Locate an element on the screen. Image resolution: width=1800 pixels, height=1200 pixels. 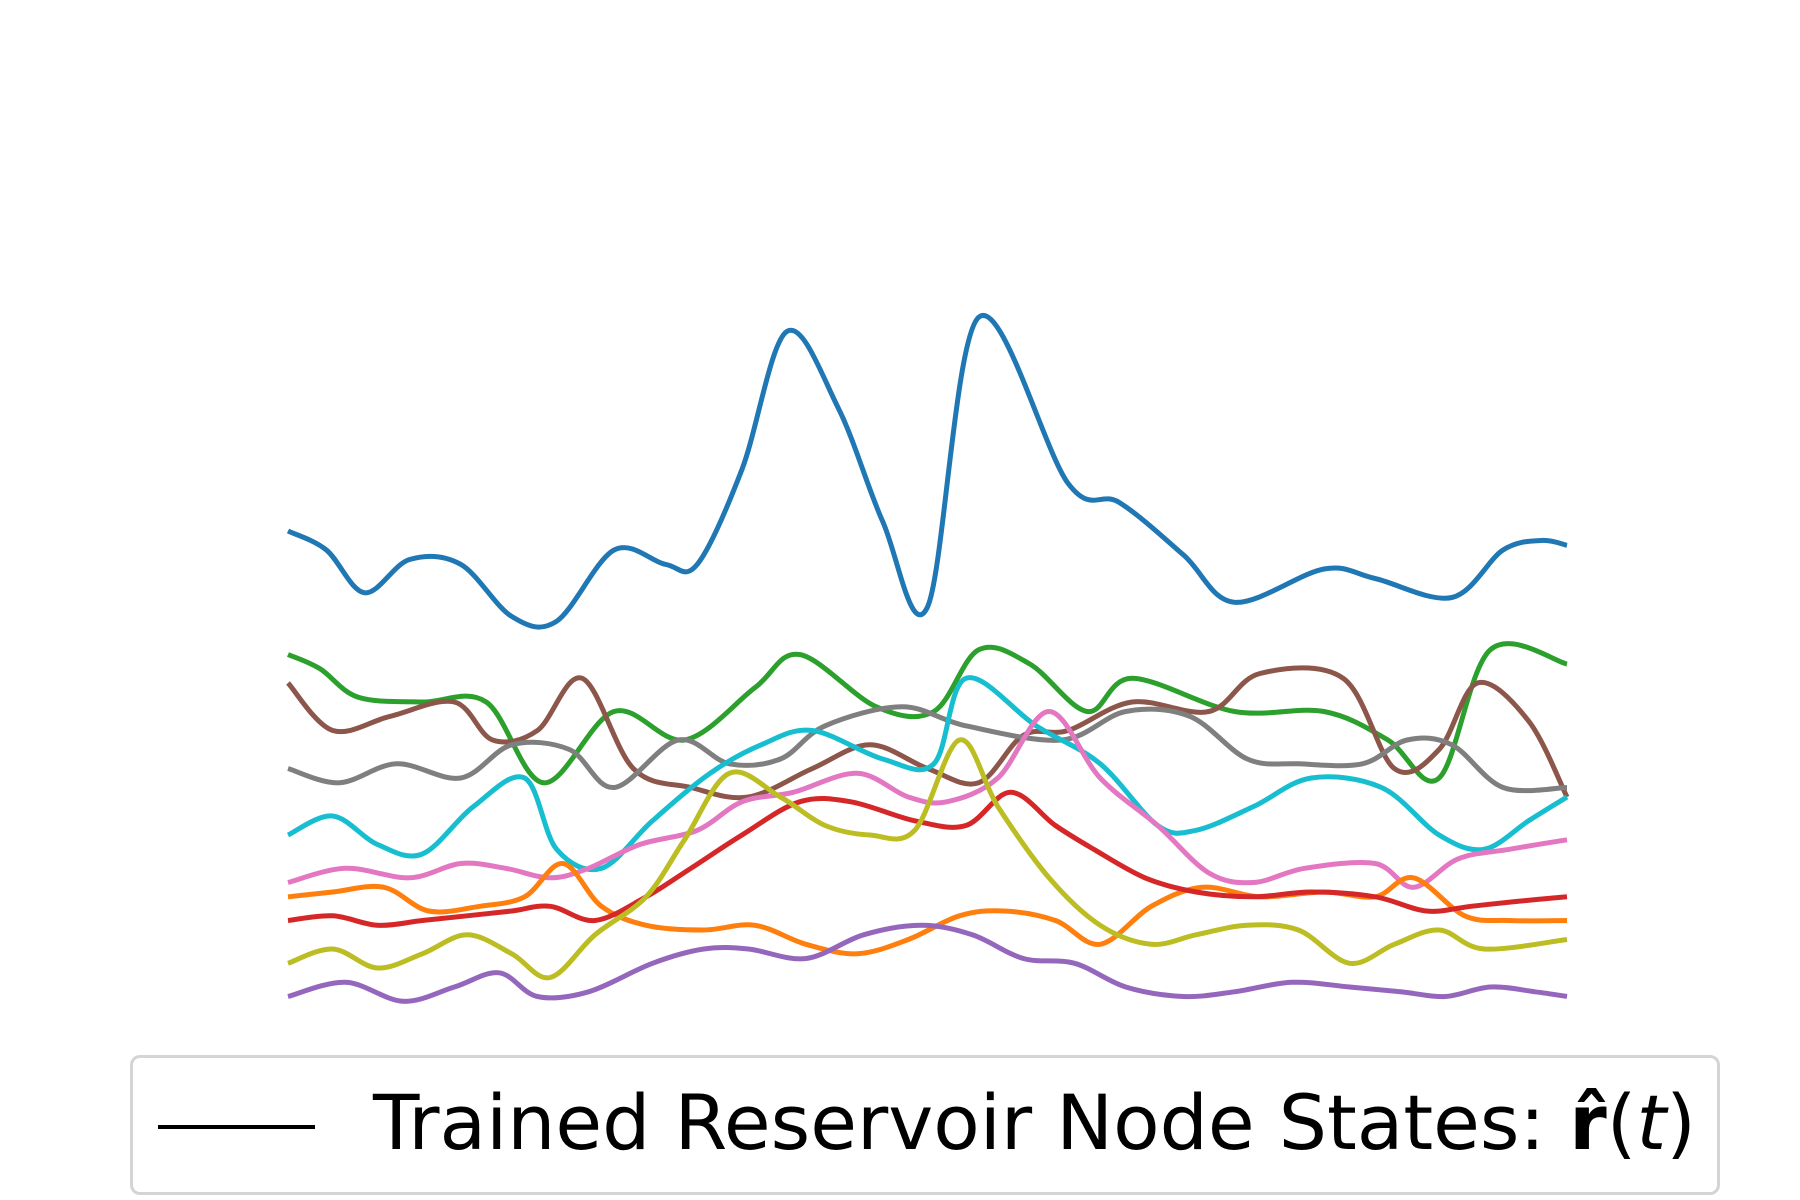
legend-label: Trained Reservoir Node States: r̂(t) is located at coordinates (1034, 1123).